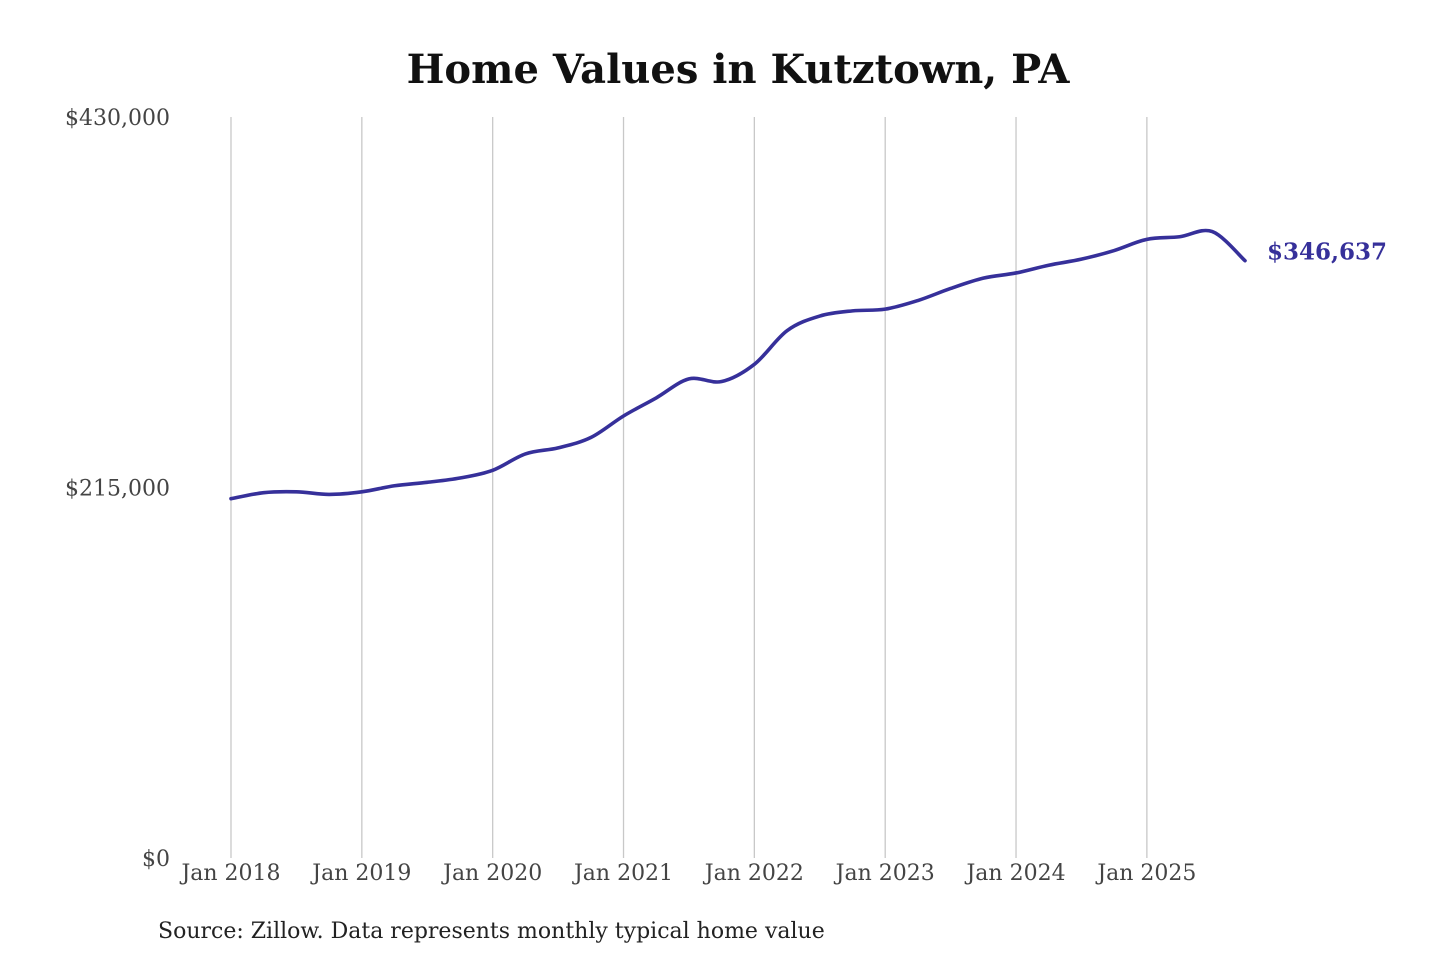 This screenshot has height=964, width=1440. I want to click on x-tick-label: Jan 2024, so click(1014, 873).